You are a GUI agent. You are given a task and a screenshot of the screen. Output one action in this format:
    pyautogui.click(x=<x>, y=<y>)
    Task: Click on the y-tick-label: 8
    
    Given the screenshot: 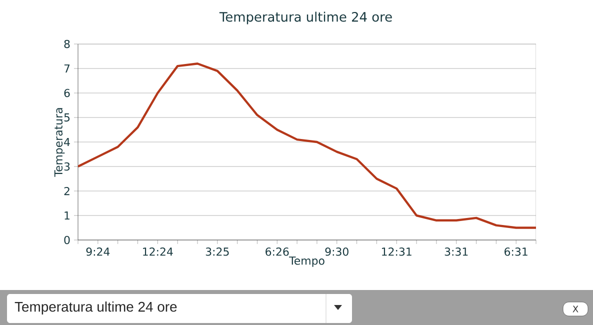 What is the action you would take?
    pyautogui.click(x=67, y=44)
    